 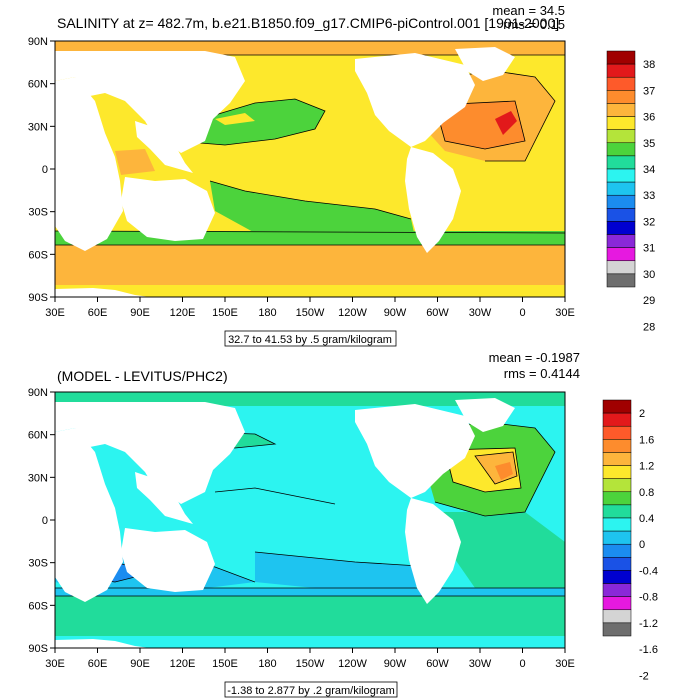 I want to click on lon-tick-label: 0, so click(x=522, y=313).